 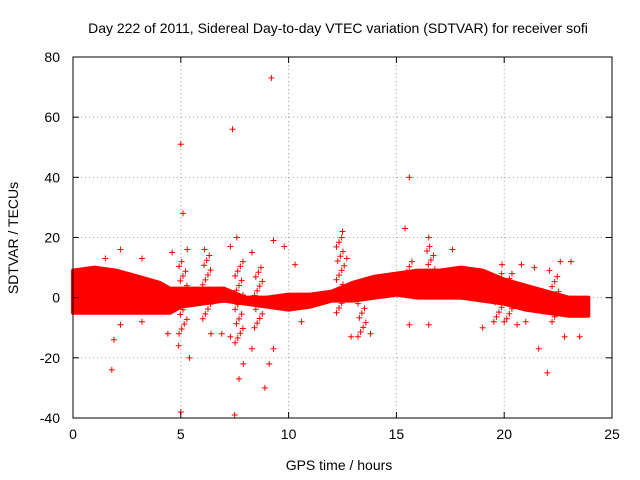 I want to click on x-tick-label: 25, so click(x=612, y=434).